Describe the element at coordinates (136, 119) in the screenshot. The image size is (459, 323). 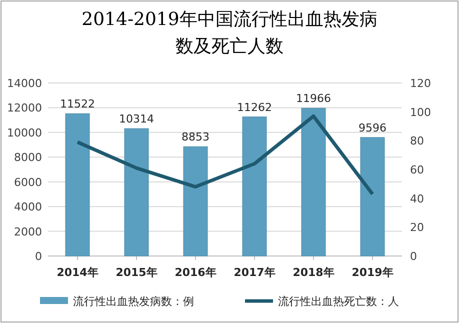
I see `data-label: 10314` at that location.